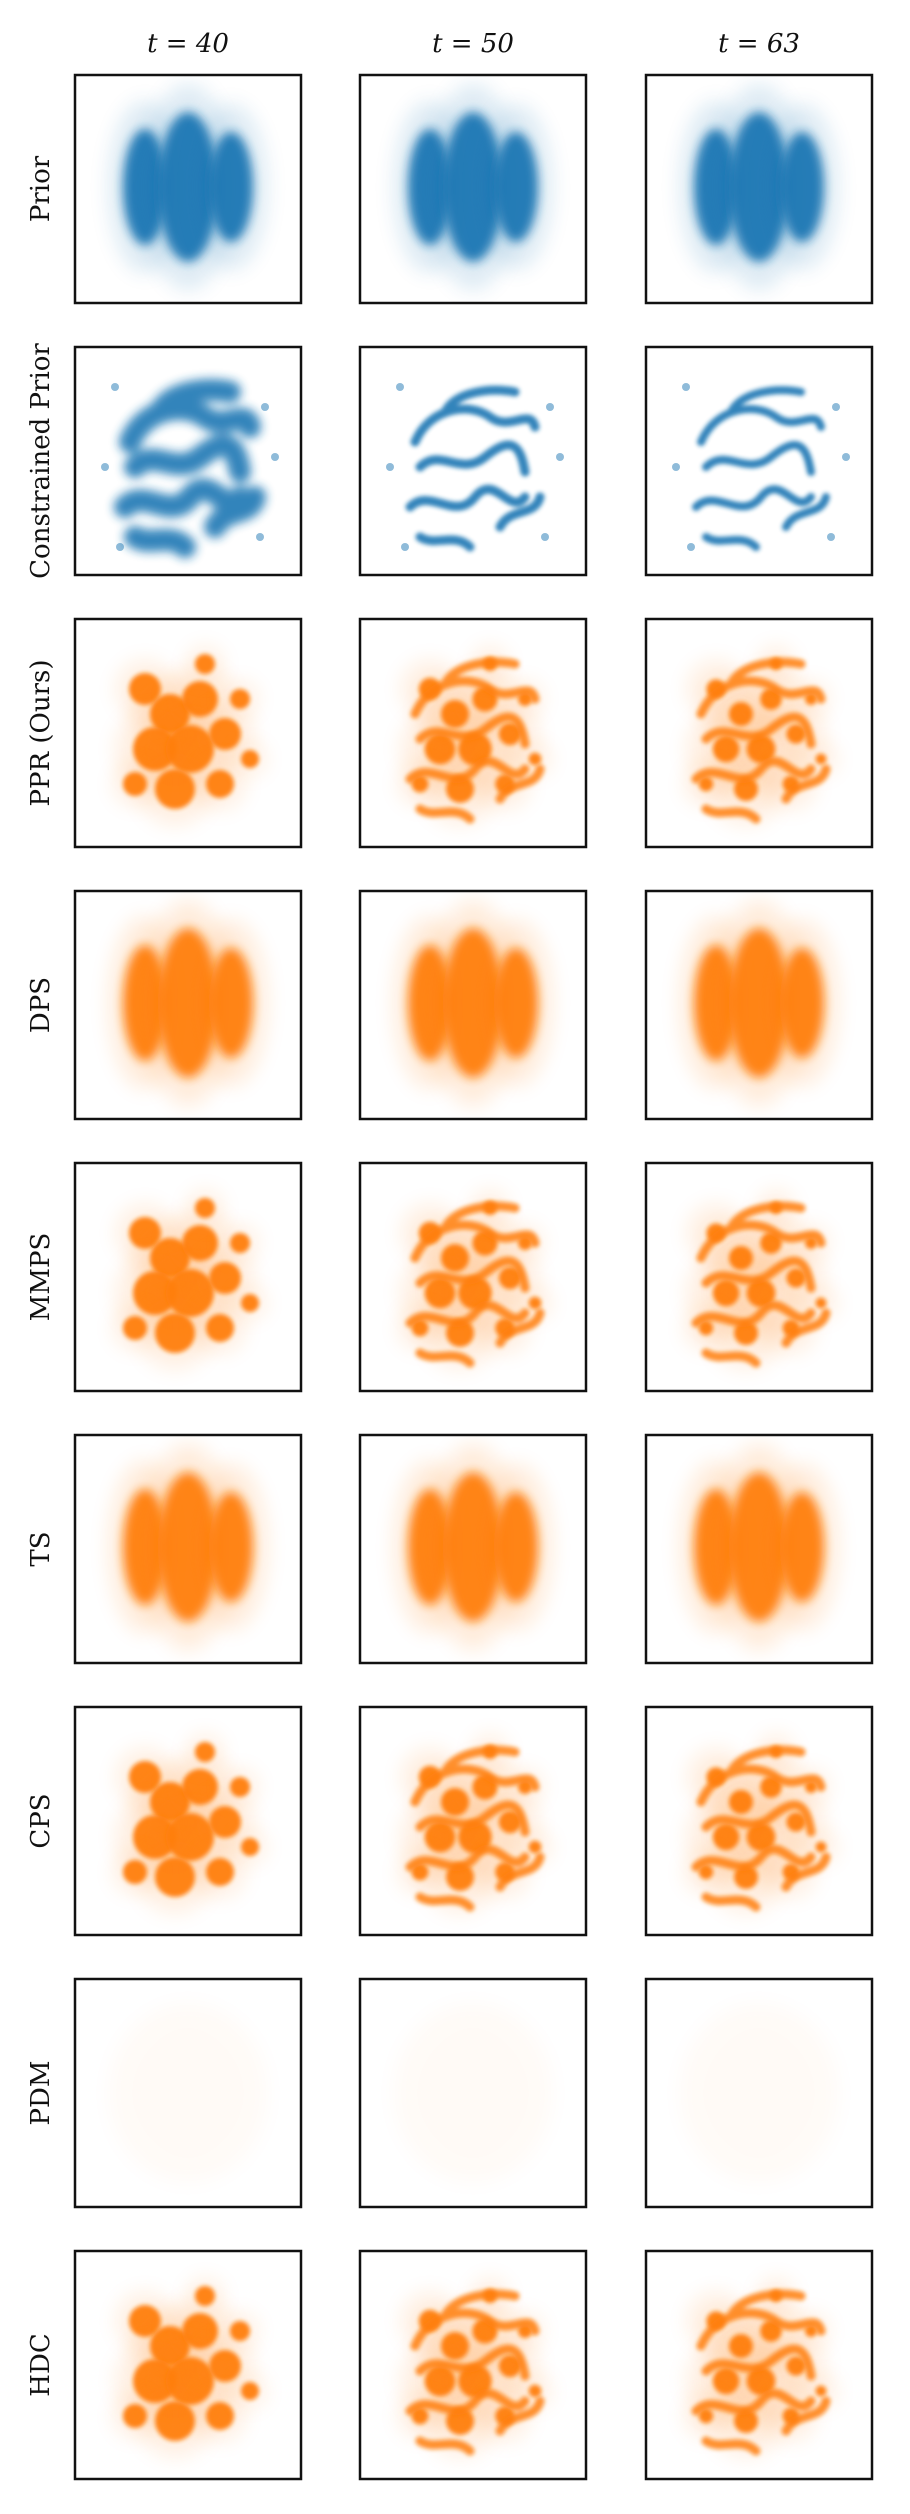 This screenshot has height=2514, width=910. What do you see at coordinates (41, 2364) in the screenshot?
I see `row-label: HDC` at bounding box center [41, 2364].